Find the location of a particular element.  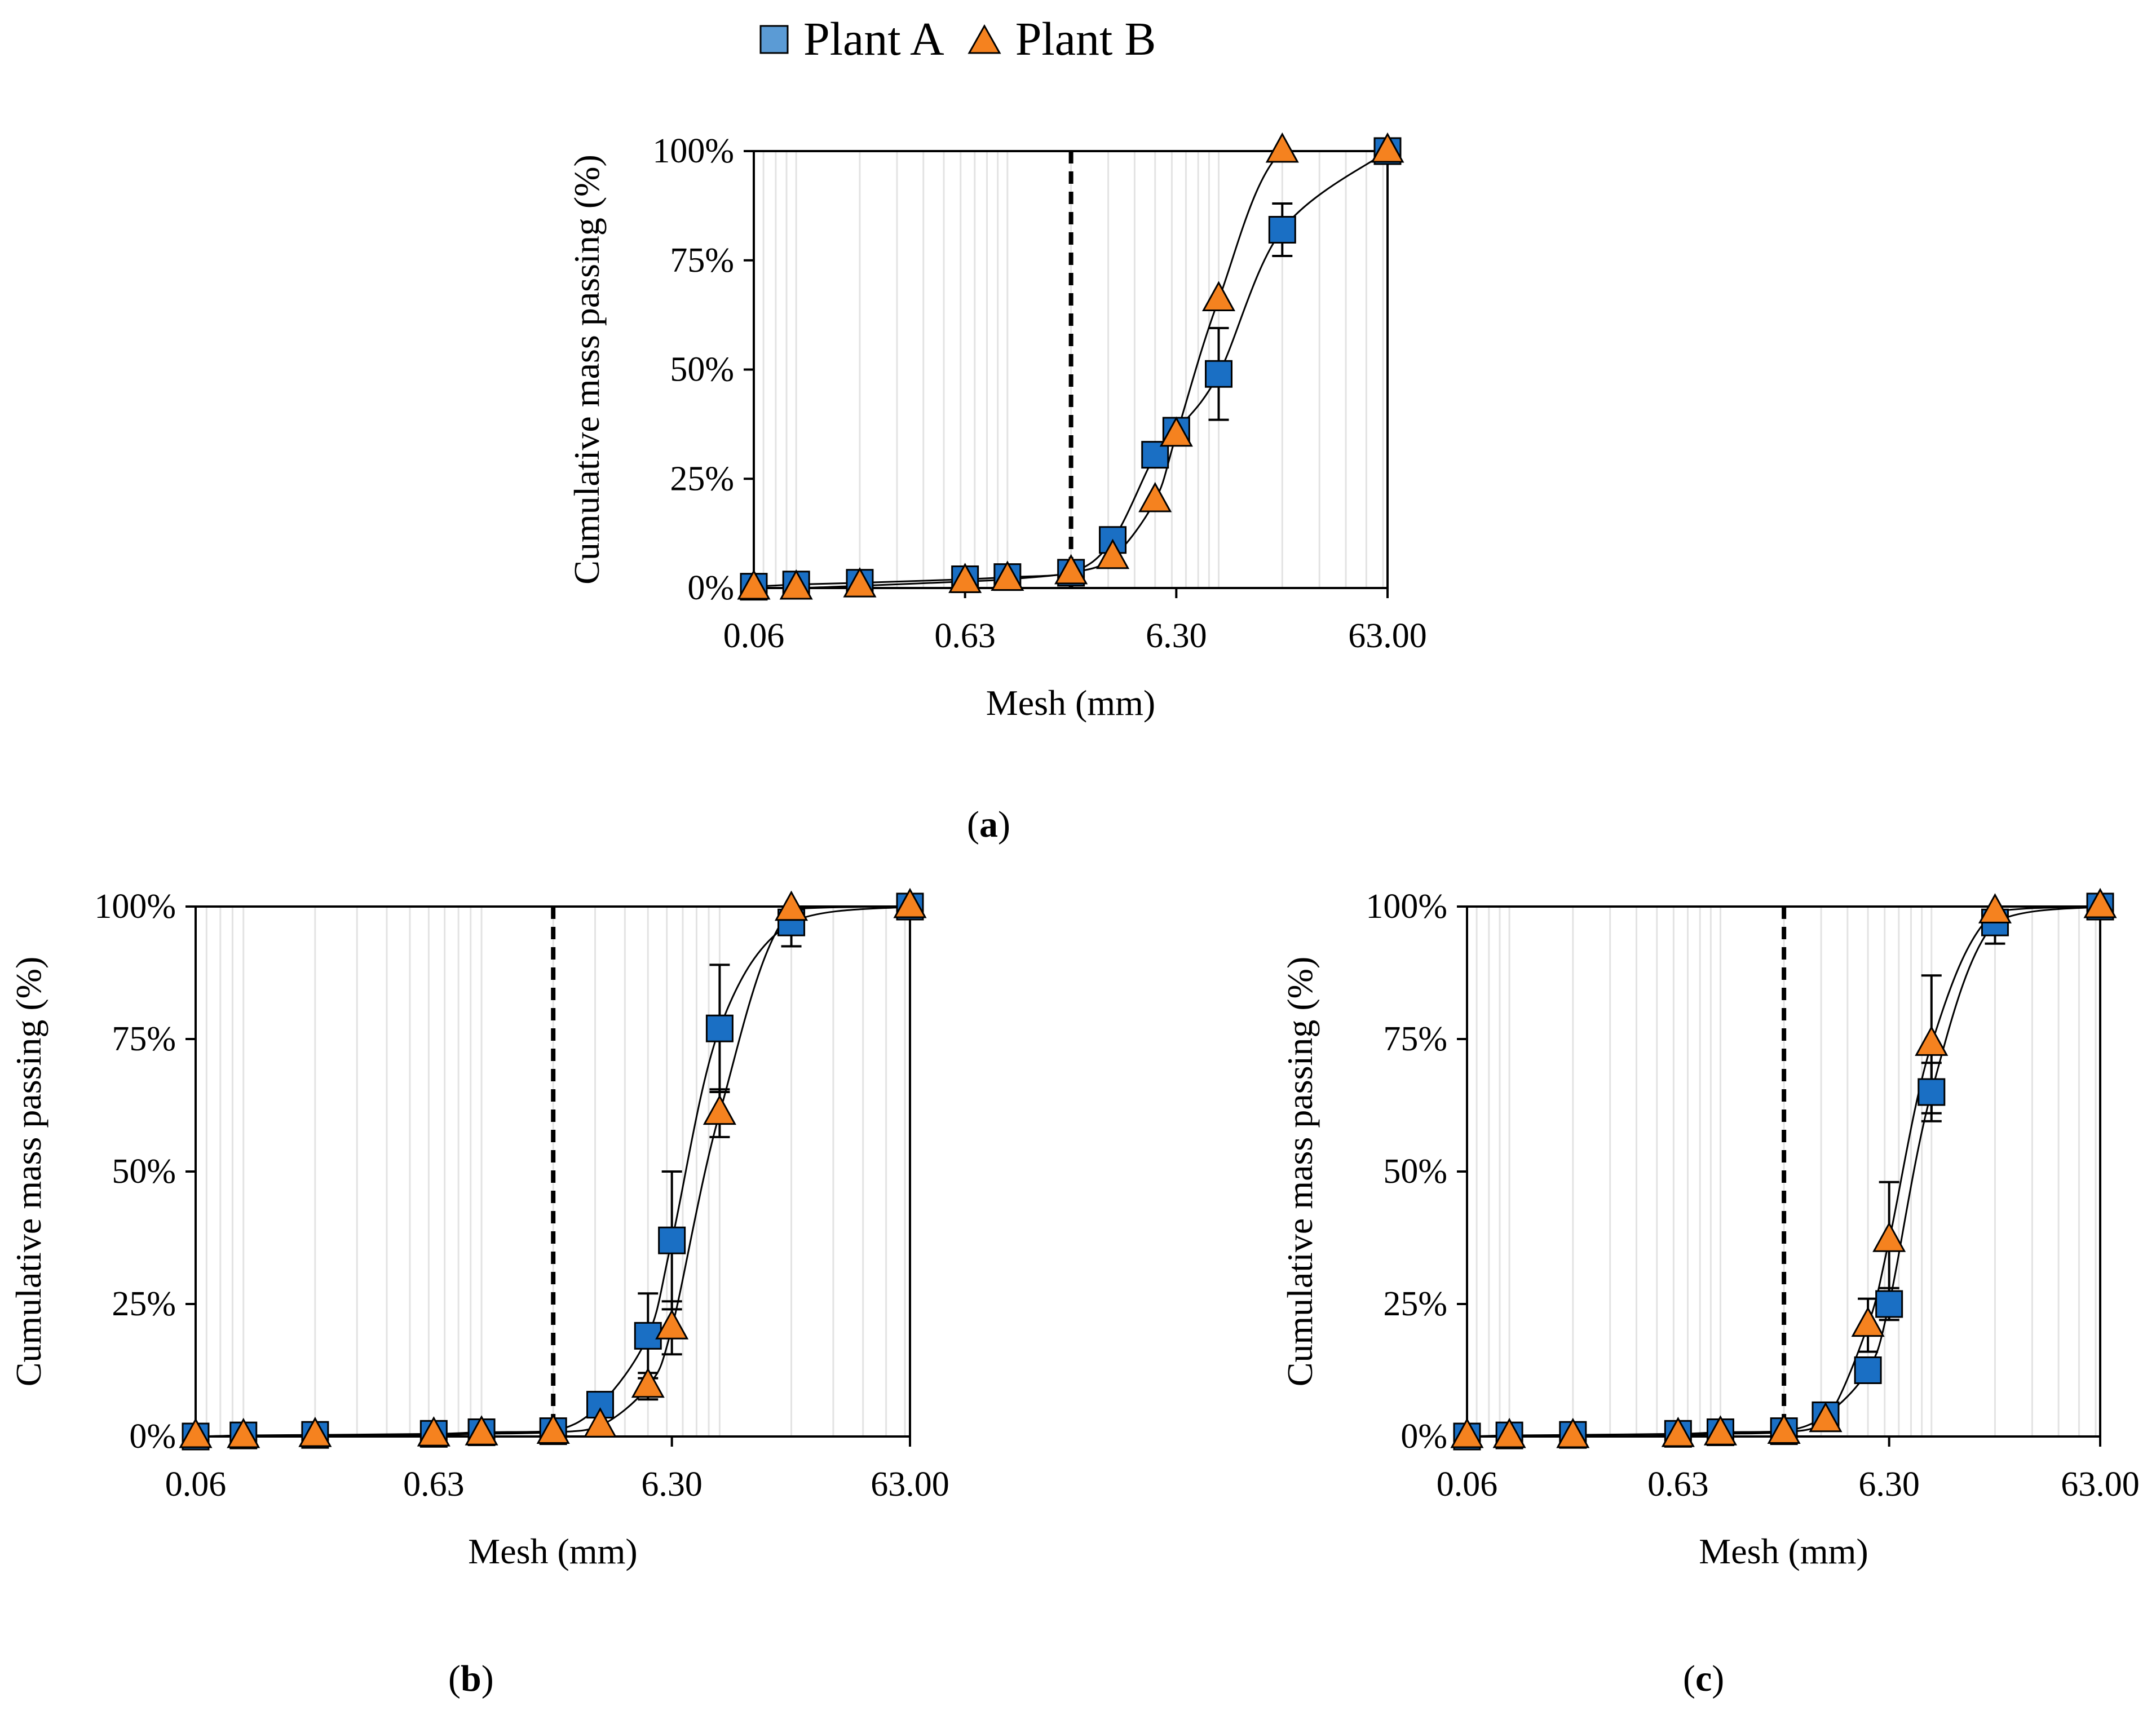

panel-letter-c: c is located at coordinates (1703, 1679).